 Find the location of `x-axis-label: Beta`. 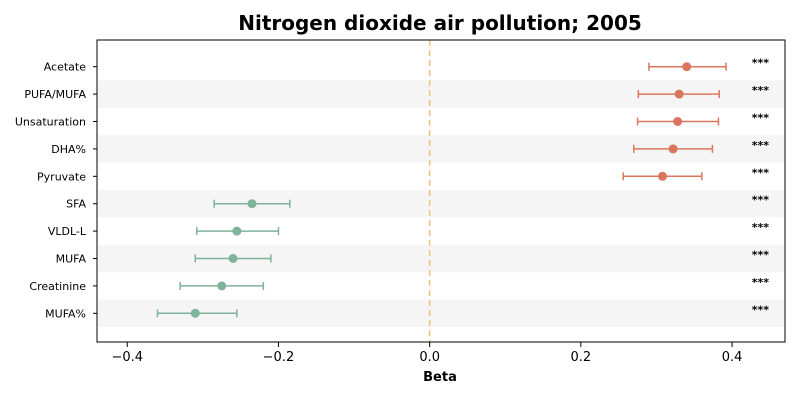

x-axis-label: Beta is located at coordinates (440, 377).